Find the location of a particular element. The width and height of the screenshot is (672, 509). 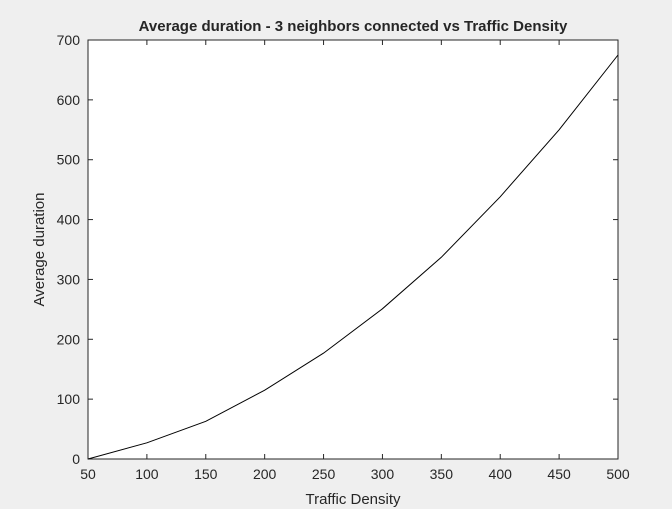

y-tick-label: 700 is located at coordinates (69, 40).